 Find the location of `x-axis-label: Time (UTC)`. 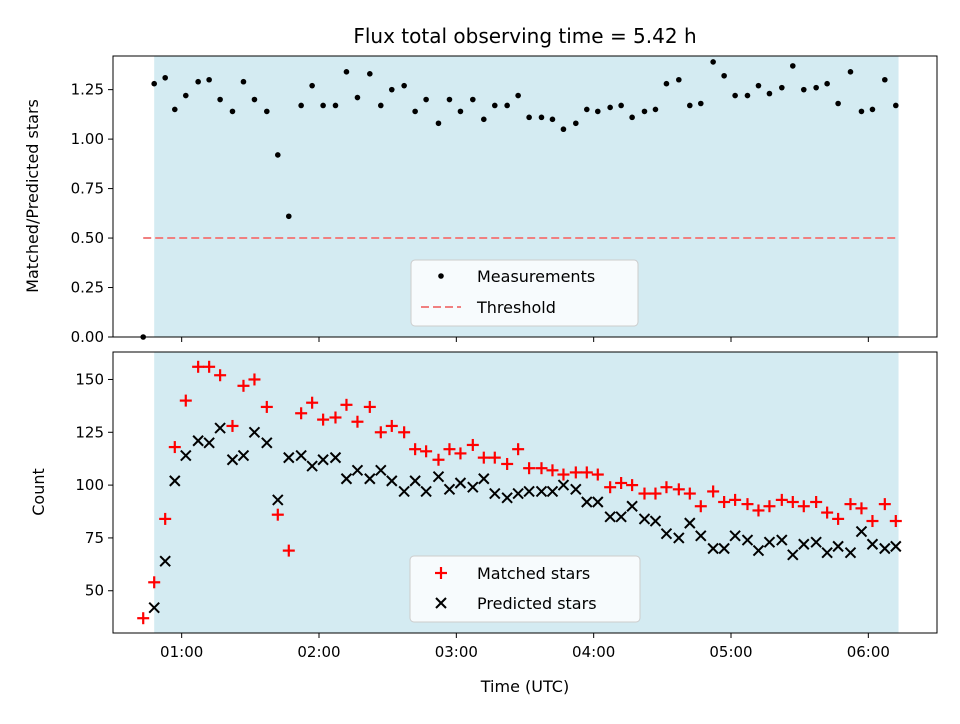

x-axis-label: Time (UTC) is located at coordinates (524, 686).